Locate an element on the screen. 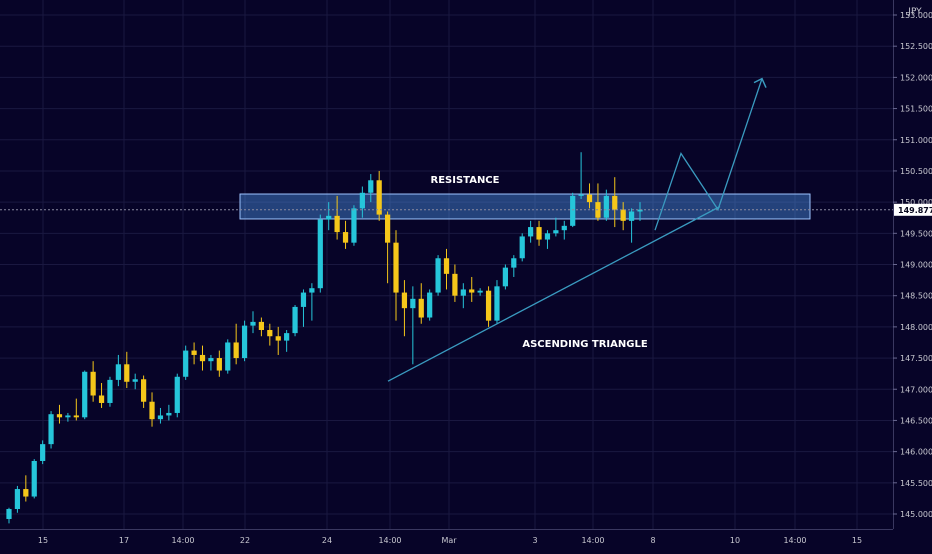 The image size is (932, 554). time-tick-label: 24 is located at coordinates (327, 540).